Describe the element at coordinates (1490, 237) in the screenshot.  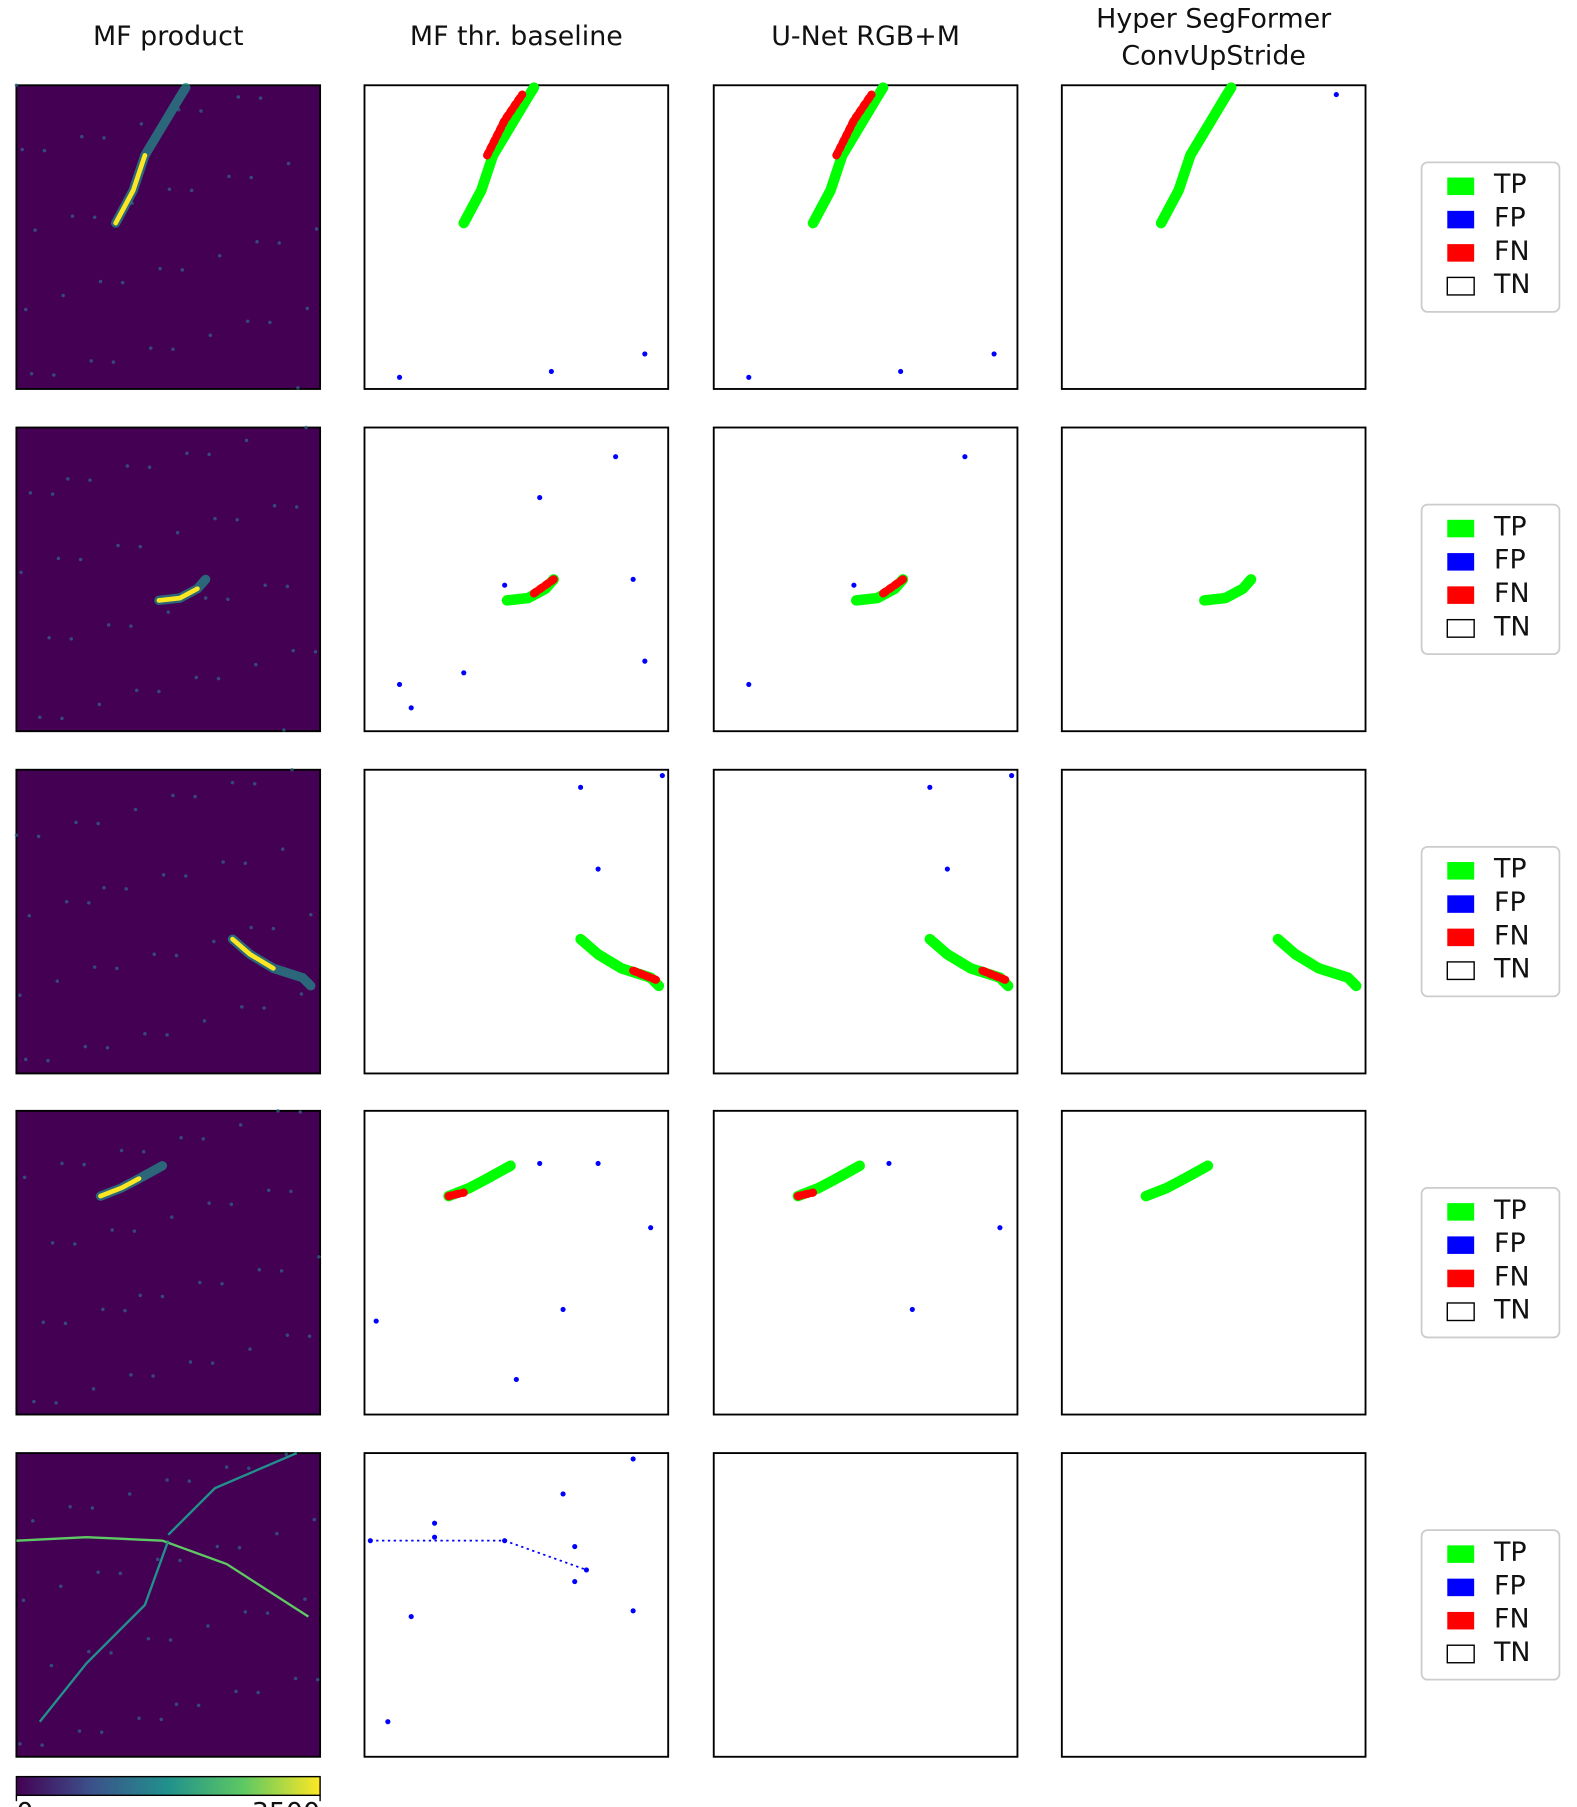
I see `legend-frame` at that location.